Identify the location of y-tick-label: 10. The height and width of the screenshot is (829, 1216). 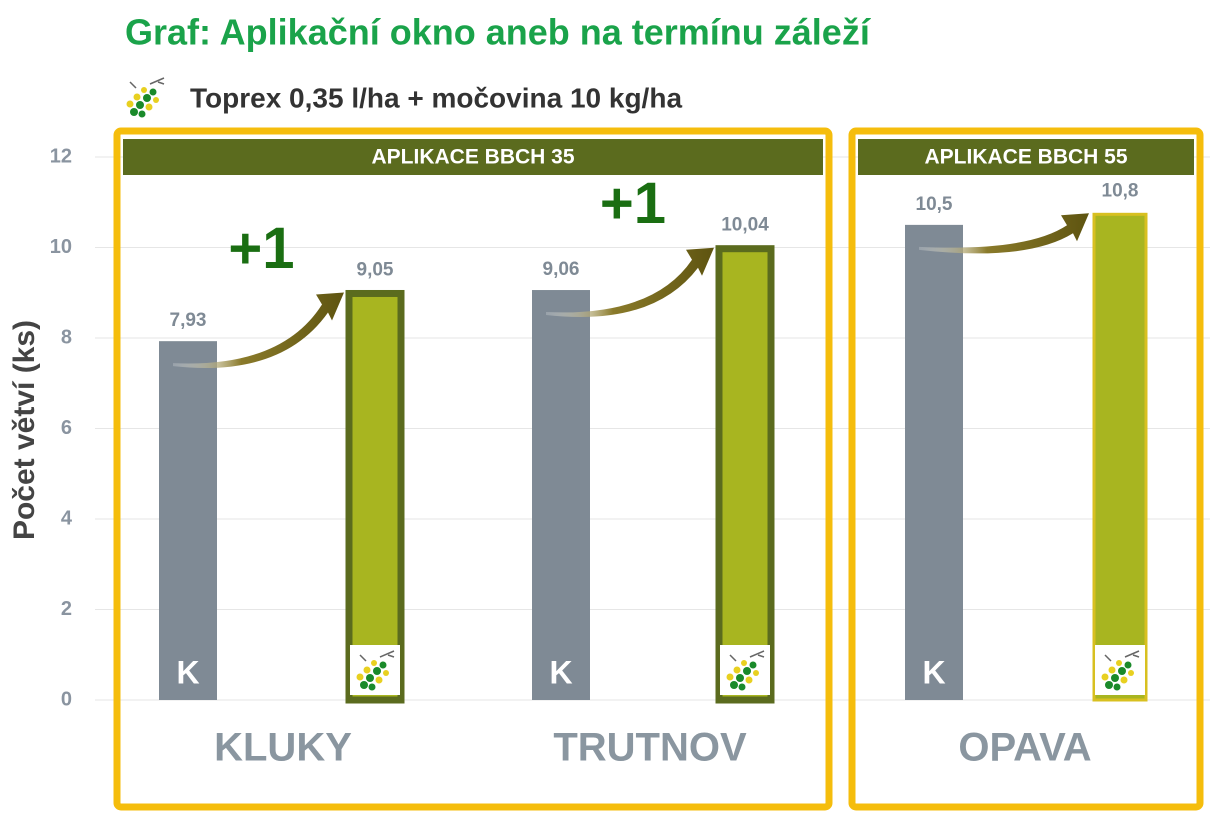
(61, 247).